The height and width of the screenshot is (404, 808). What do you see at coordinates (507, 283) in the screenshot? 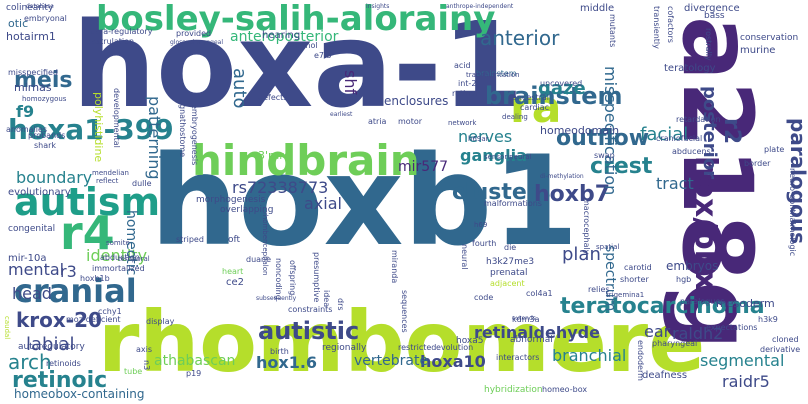
I see `word-adjacent: adjacent` at bounding box center [507, 283].